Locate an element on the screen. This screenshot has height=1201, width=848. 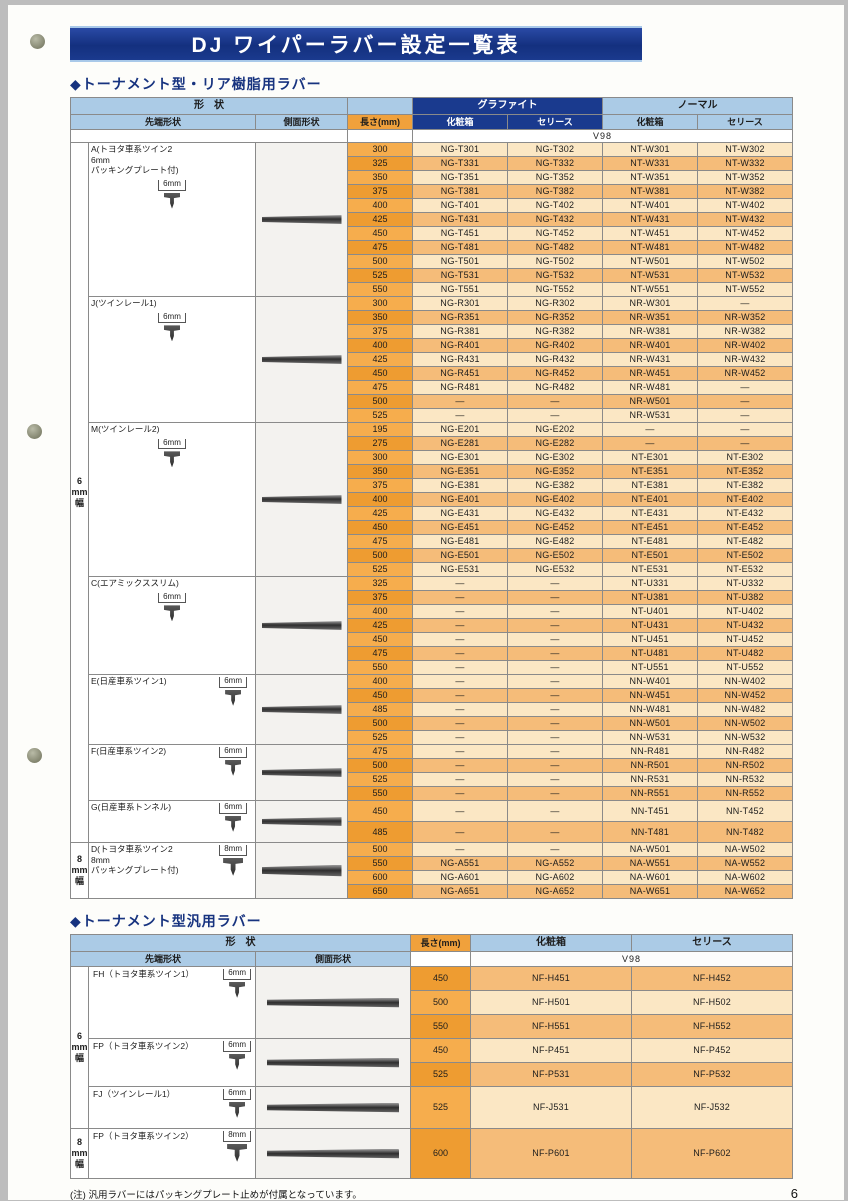
length-cell: 650 is located at coordinates (380, 891).